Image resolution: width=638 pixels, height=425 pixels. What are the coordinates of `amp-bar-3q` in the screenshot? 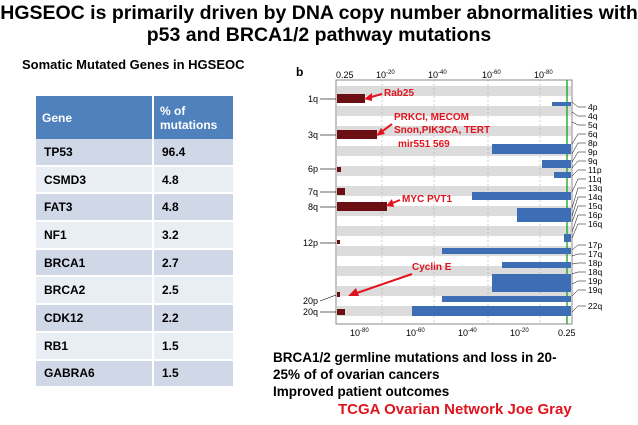 It's located at (357, 134).